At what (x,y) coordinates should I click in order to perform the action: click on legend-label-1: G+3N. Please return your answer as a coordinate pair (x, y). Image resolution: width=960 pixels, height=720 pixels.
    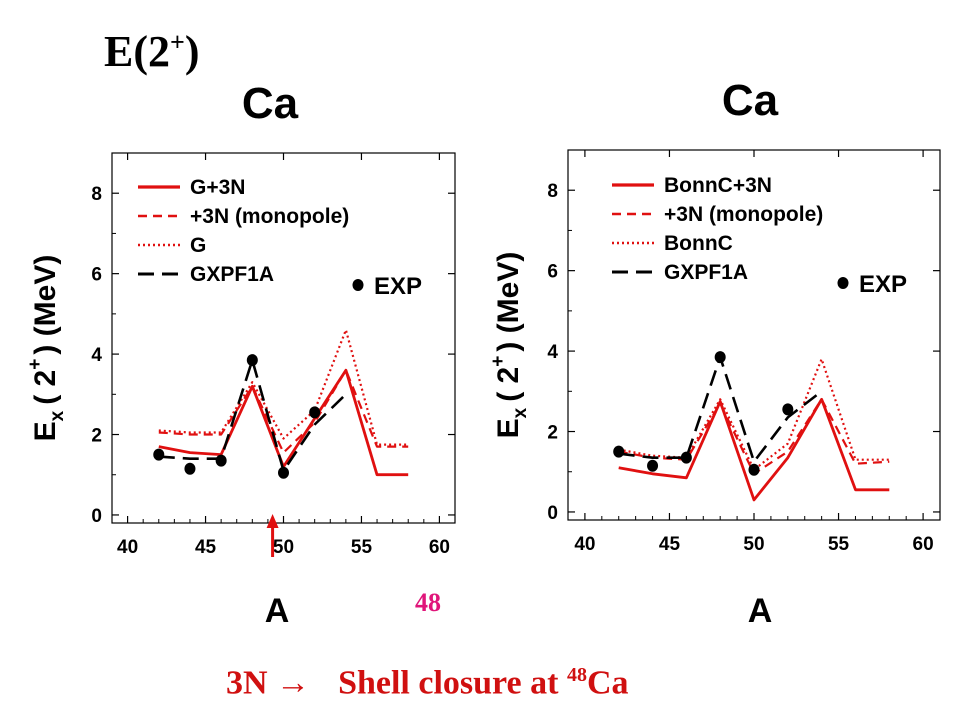
    Looking at the image, I should click on (217, 187).